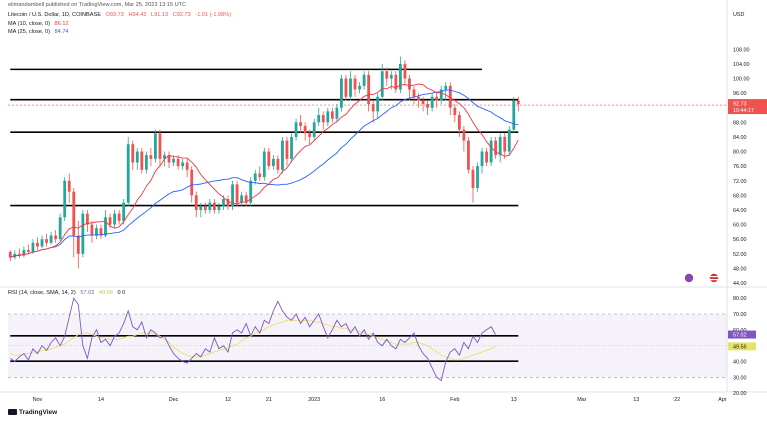 This screenshot has width=767, height=424. I want to click on flag-icon, so click(714, 278).